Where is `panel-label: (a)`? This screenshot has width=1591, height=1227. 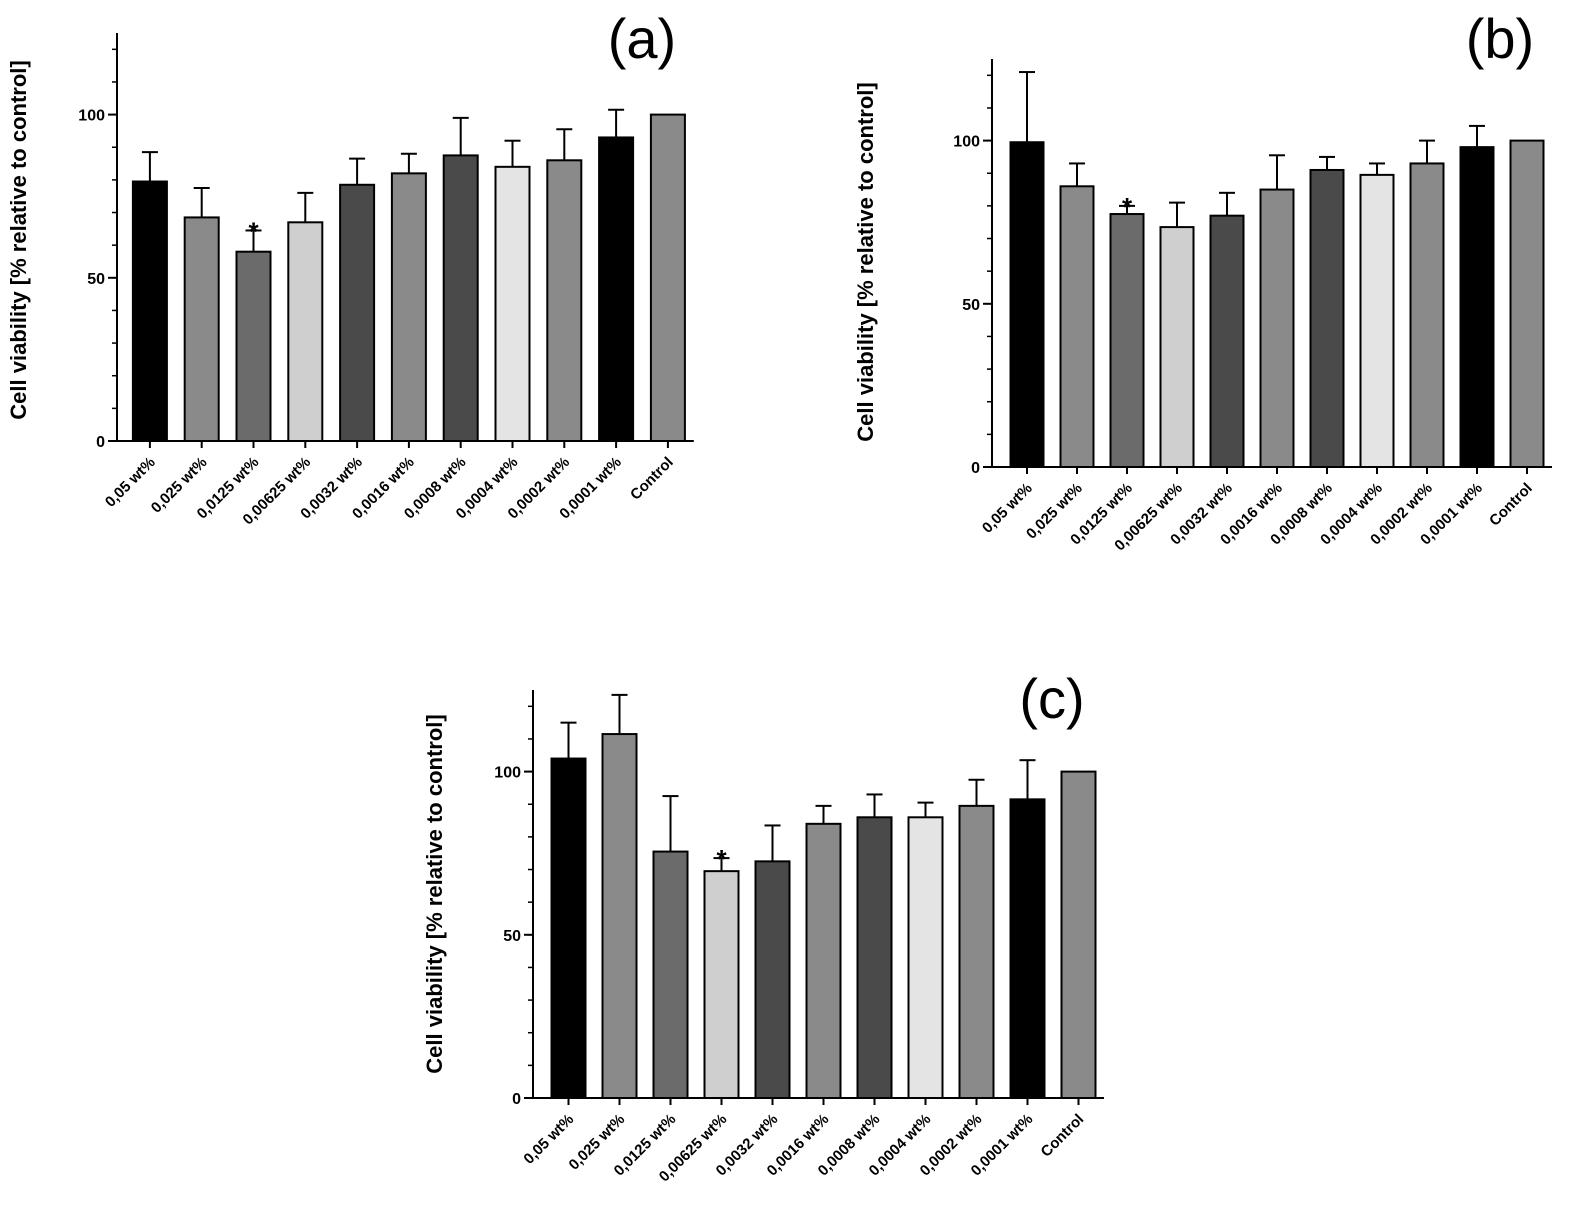 panel-label: (a) is located at coordinates (642, 38).